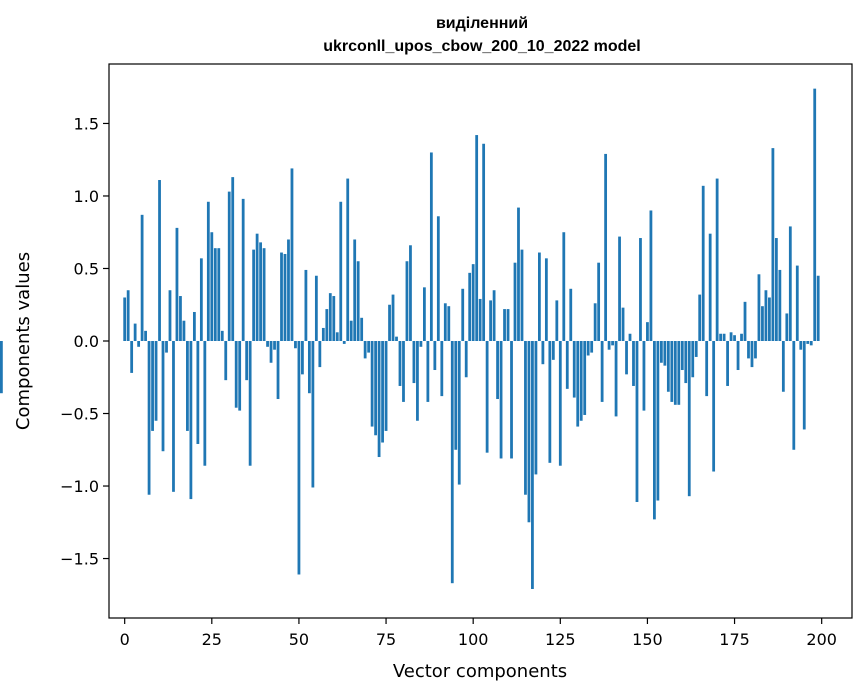 Image resolution: width=867 pixels, height=696 pixels. Describe the element at coordinates (481, 46) in the screenshot. I see `chart-subtitle: ukrconll_upos_cbow_200_10_2022 model` at that location.